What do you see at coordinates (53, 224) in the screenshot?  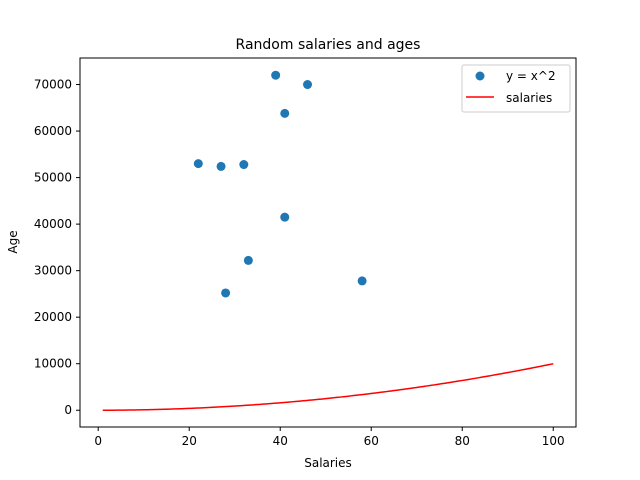 I see `y-tick-label: 40000` at bounding box center [53, 224].